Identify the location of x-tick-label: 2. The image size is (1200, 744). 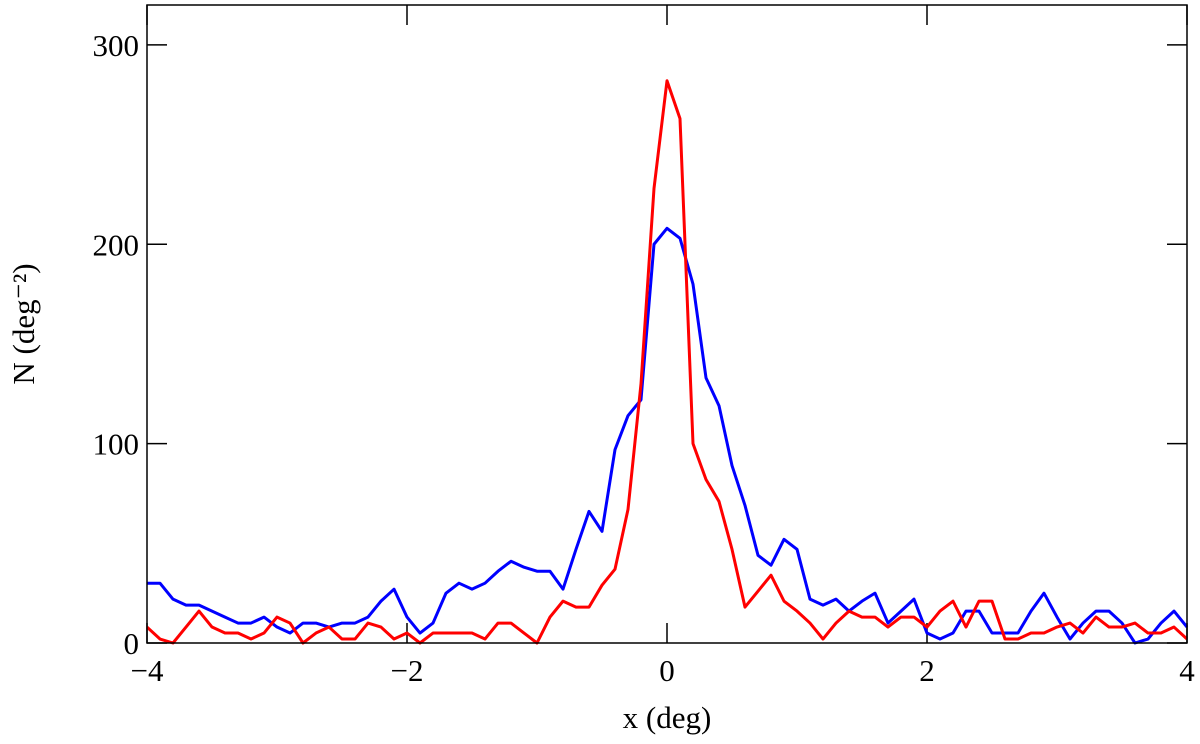
(927, 670).